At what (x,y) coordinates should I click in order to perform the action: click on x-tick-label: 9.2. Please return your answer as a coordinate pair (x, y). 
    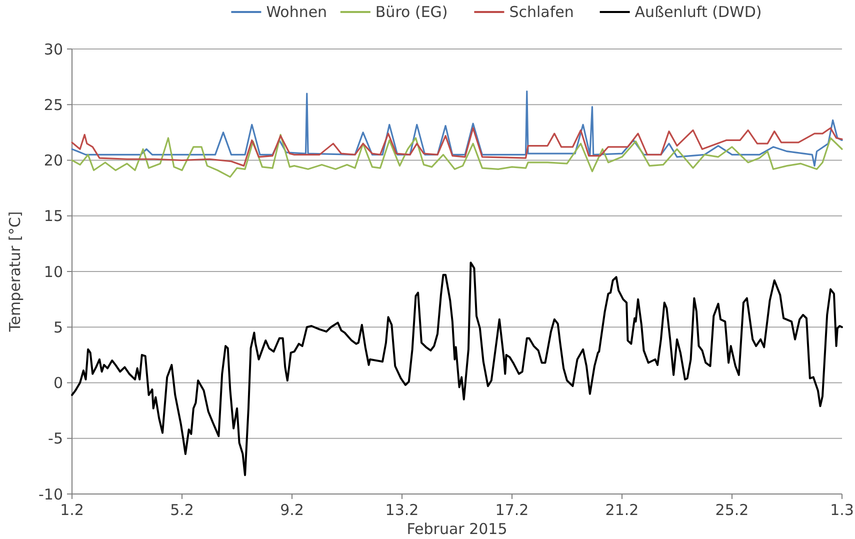
    Looking at the image, I should click on (292, 510).